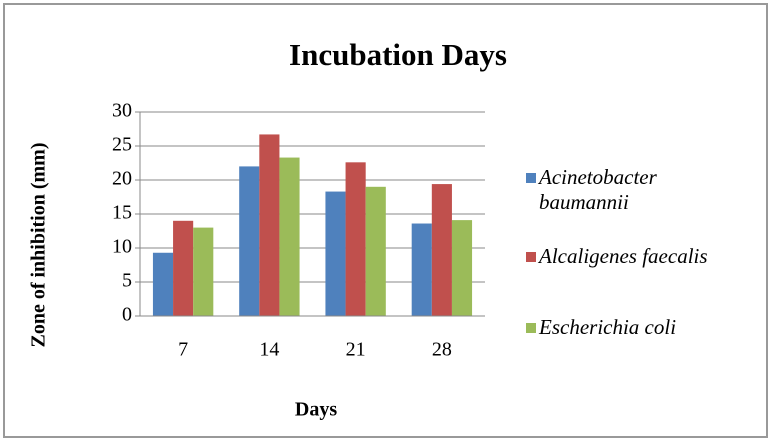 This screenshot has width=775, height=445. I want to click on legend-label: Acinetobacter baumannii, so click(598, 189).